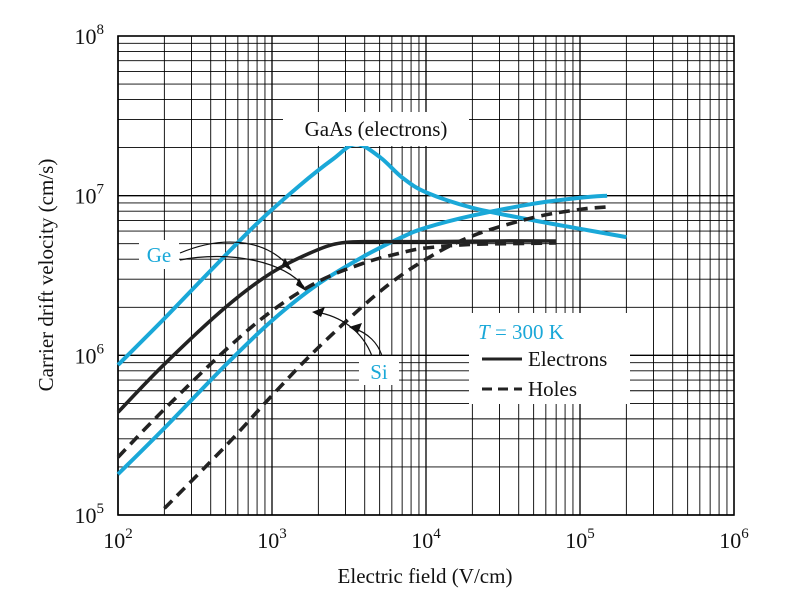  I want to click on annotation-ge: Ge, so click(222, 265).